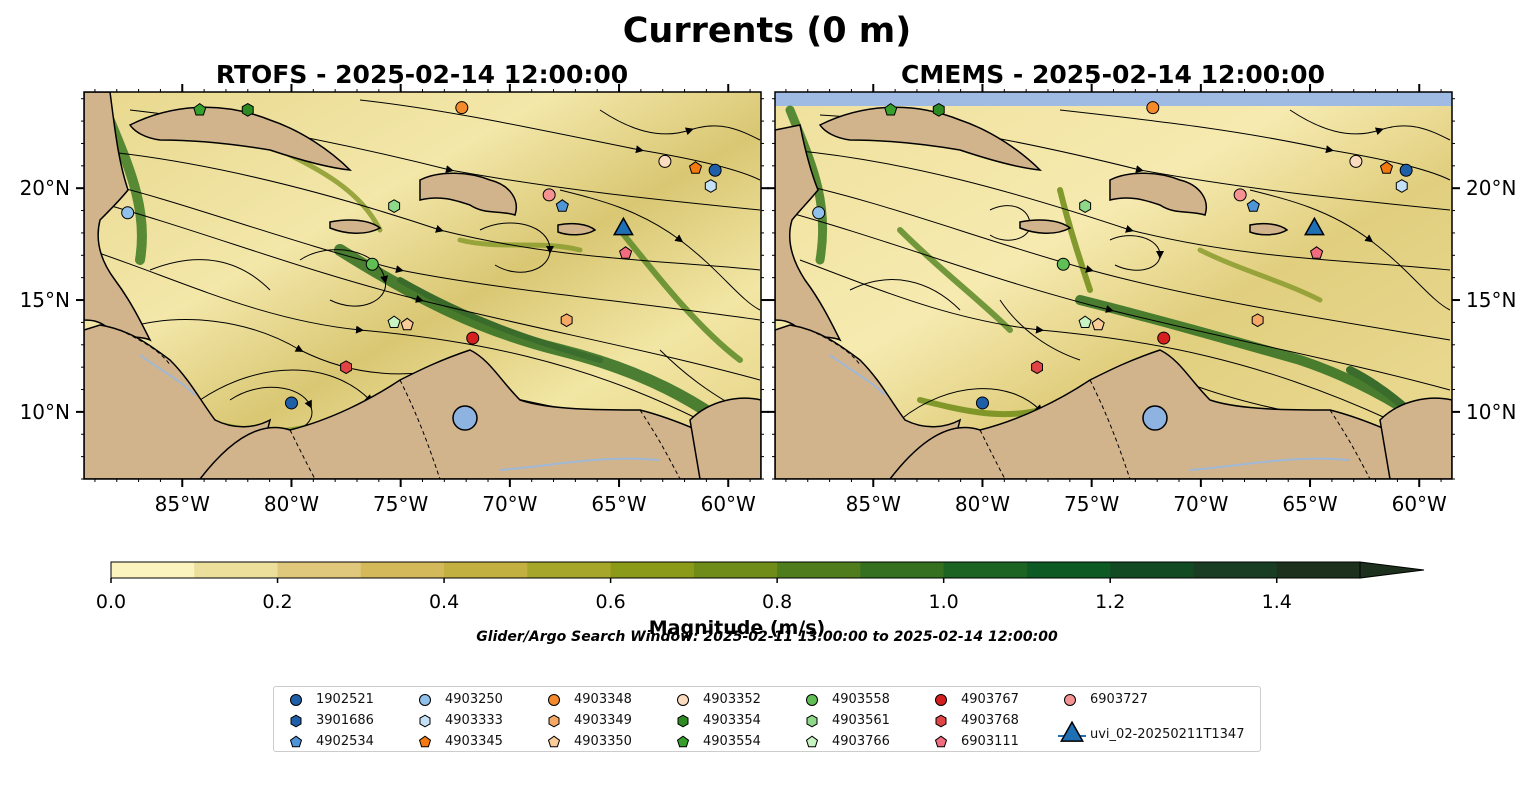 Image resolution: width=1535 pixels, height=802 pixels. I want to click on legend-label: 4903558, so click(861, 699).